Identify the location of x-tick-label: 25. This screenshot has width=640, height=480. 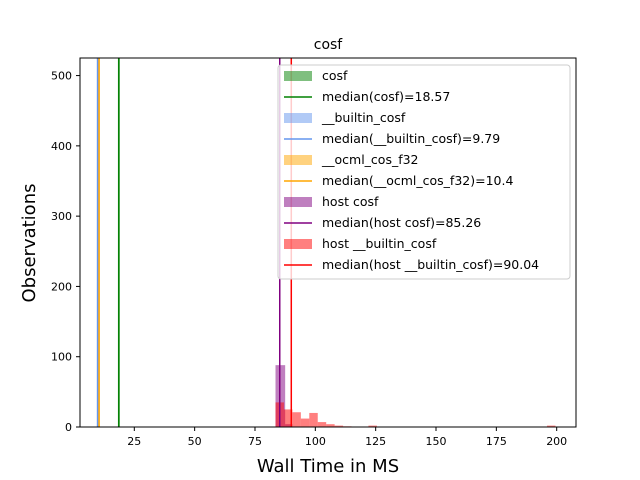
(134, 441).